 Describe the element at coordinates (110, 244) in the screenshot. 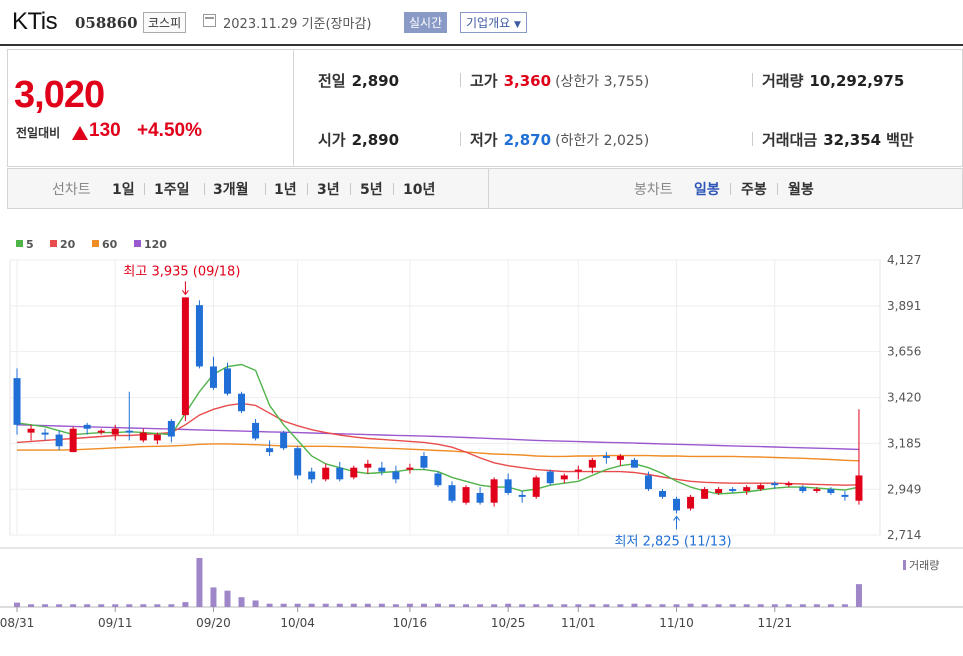

I see `legend-label-60: 60` at that location.